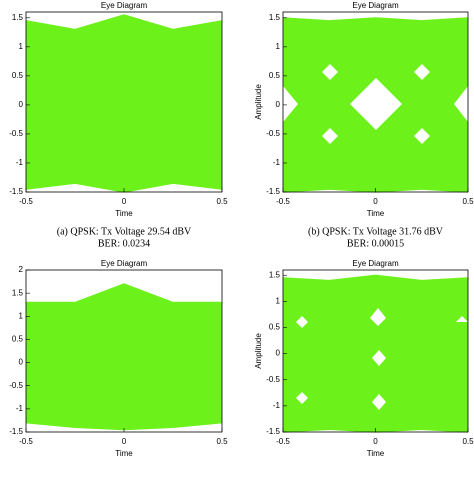 This screenshot has height=479, width=474. I want to click on y-tick-label: 2, so click(21, 269).